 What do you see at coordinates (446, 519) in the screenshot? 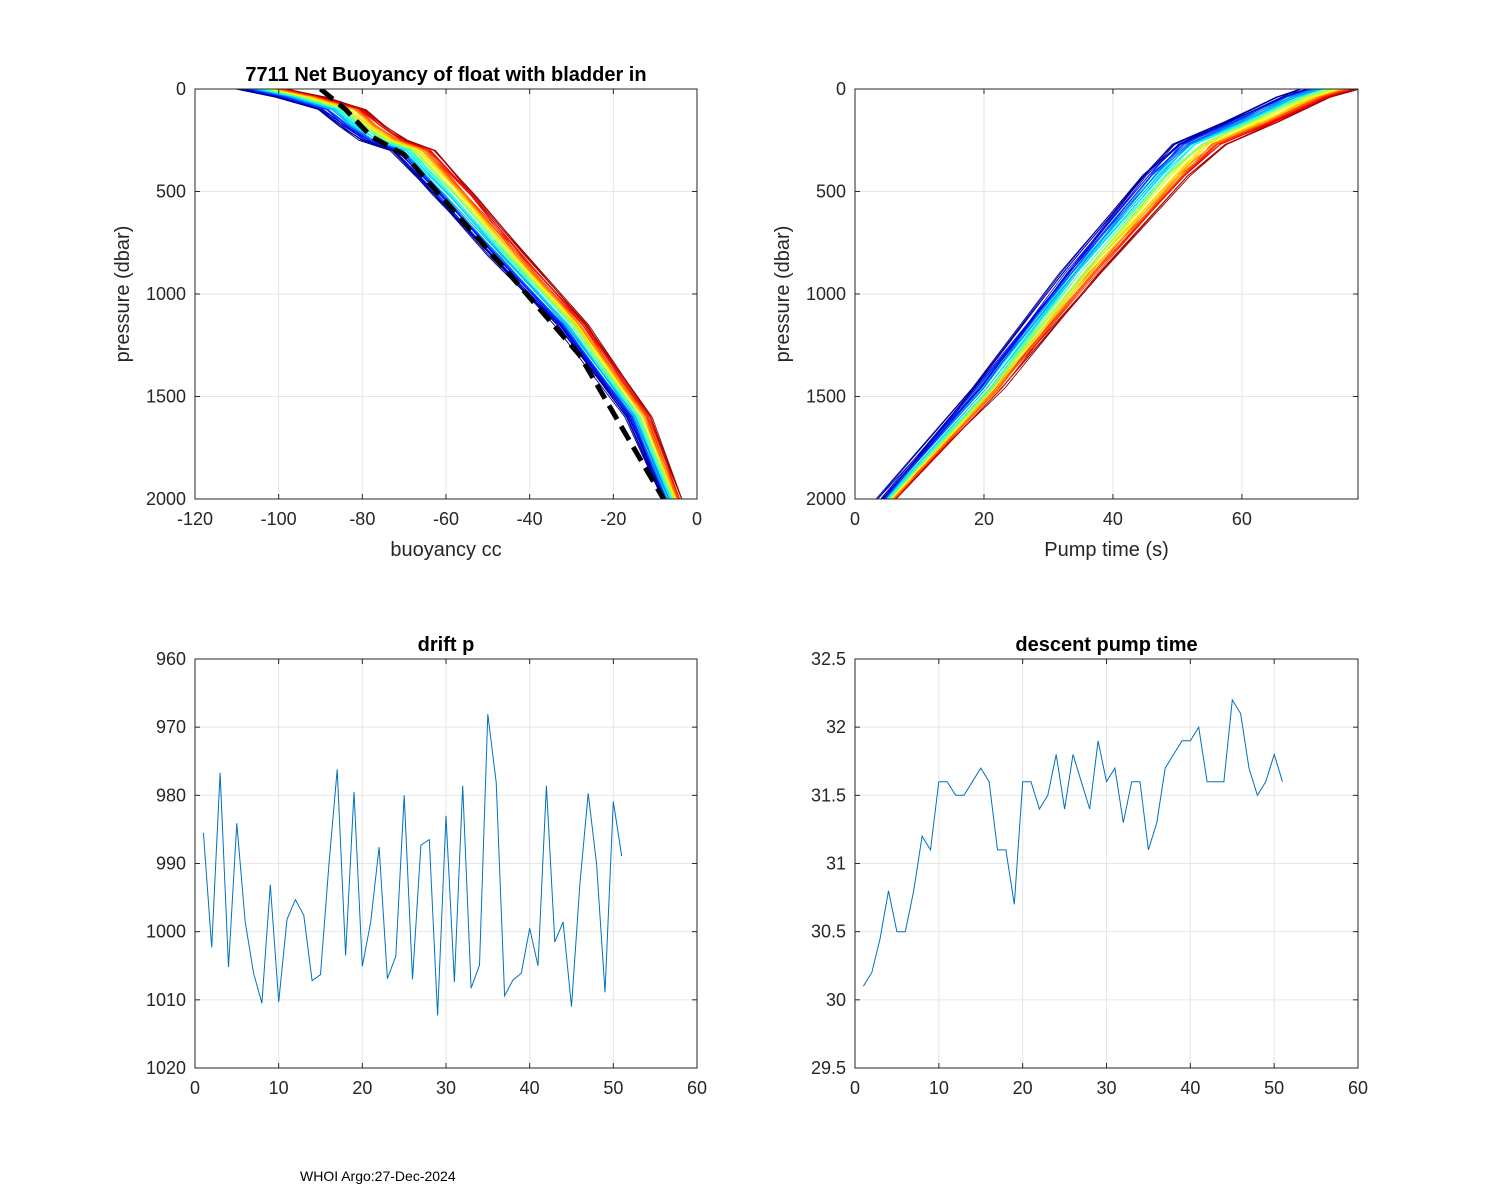
I see `x-tick-label: -60` at bounding box center [446, 519].